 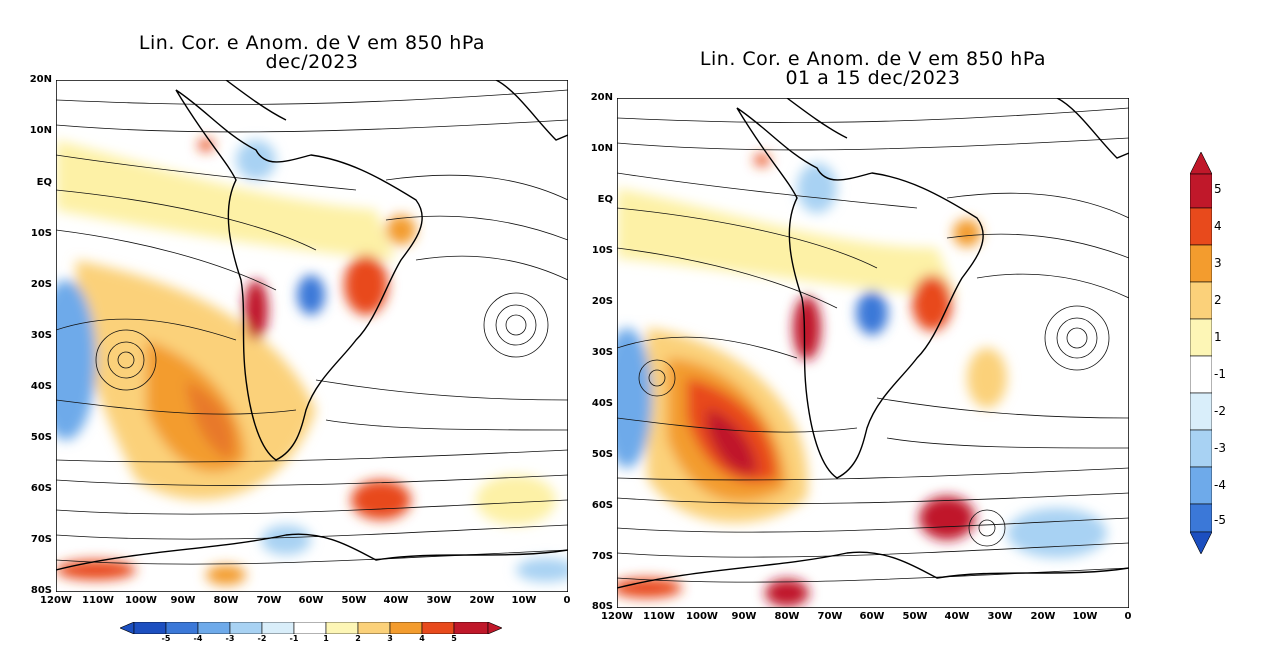 What do you see at coordinates (1220, 448) in the screenshot?
I see `vertical-colorbar-label: -3` at bounding box center [1220, 448].